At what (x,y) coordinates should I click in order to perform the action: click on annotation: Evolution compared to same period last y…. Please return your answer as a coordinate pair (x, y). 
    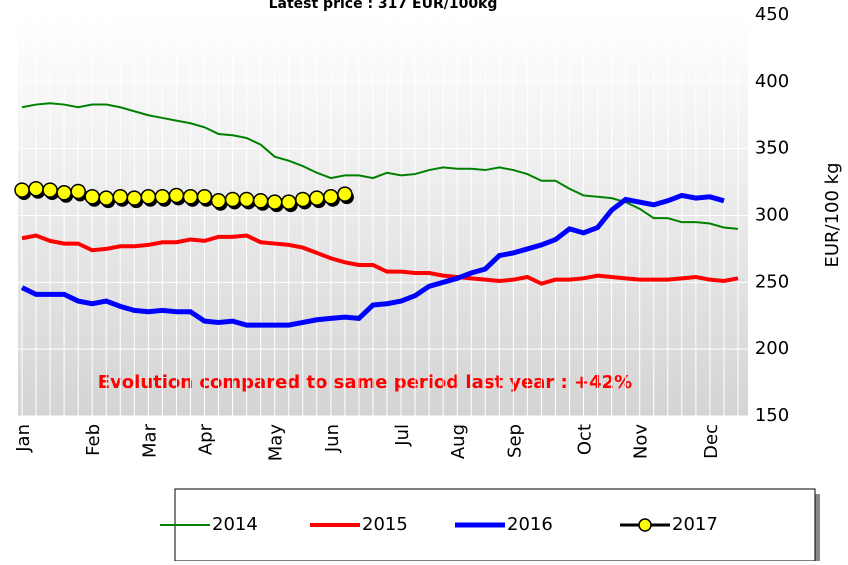
    Looking at the image, I should click on (365, 382).